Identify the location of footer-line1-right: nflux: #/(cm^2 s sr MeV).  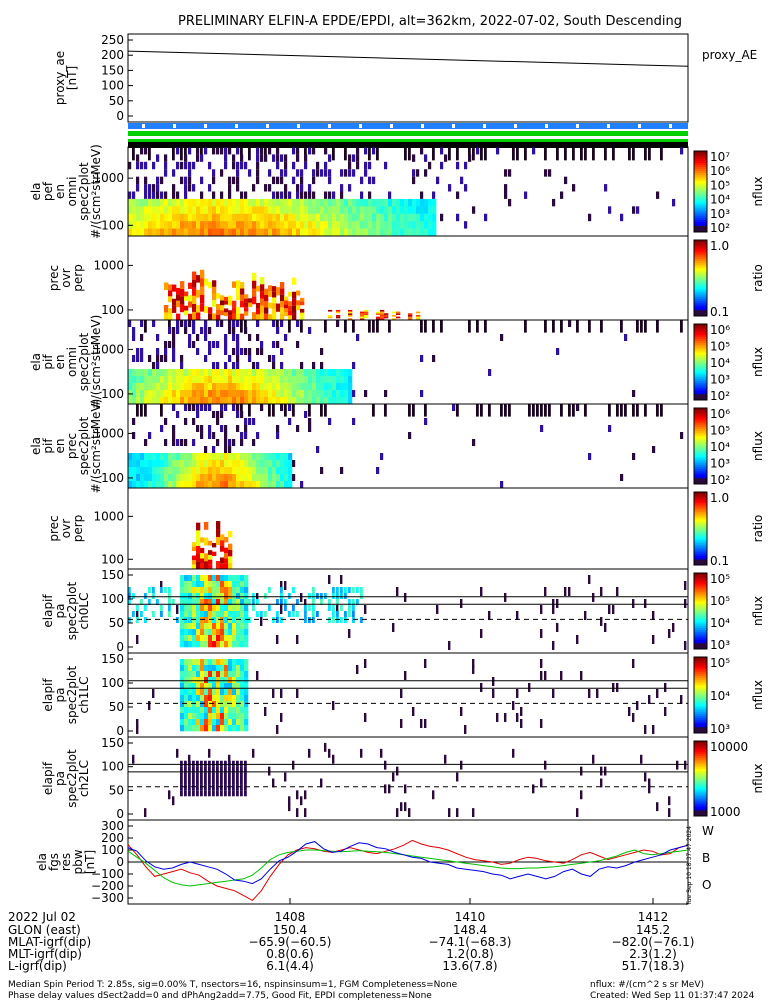
(647, 985).